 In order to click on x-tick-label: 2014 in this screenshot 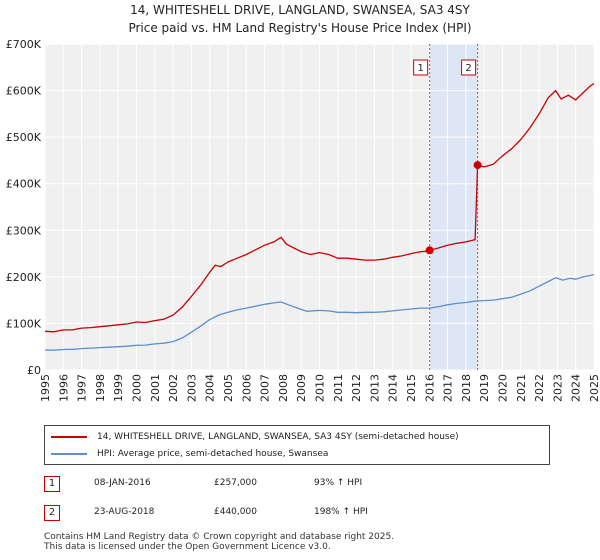, I will do `click(393, 388)`.